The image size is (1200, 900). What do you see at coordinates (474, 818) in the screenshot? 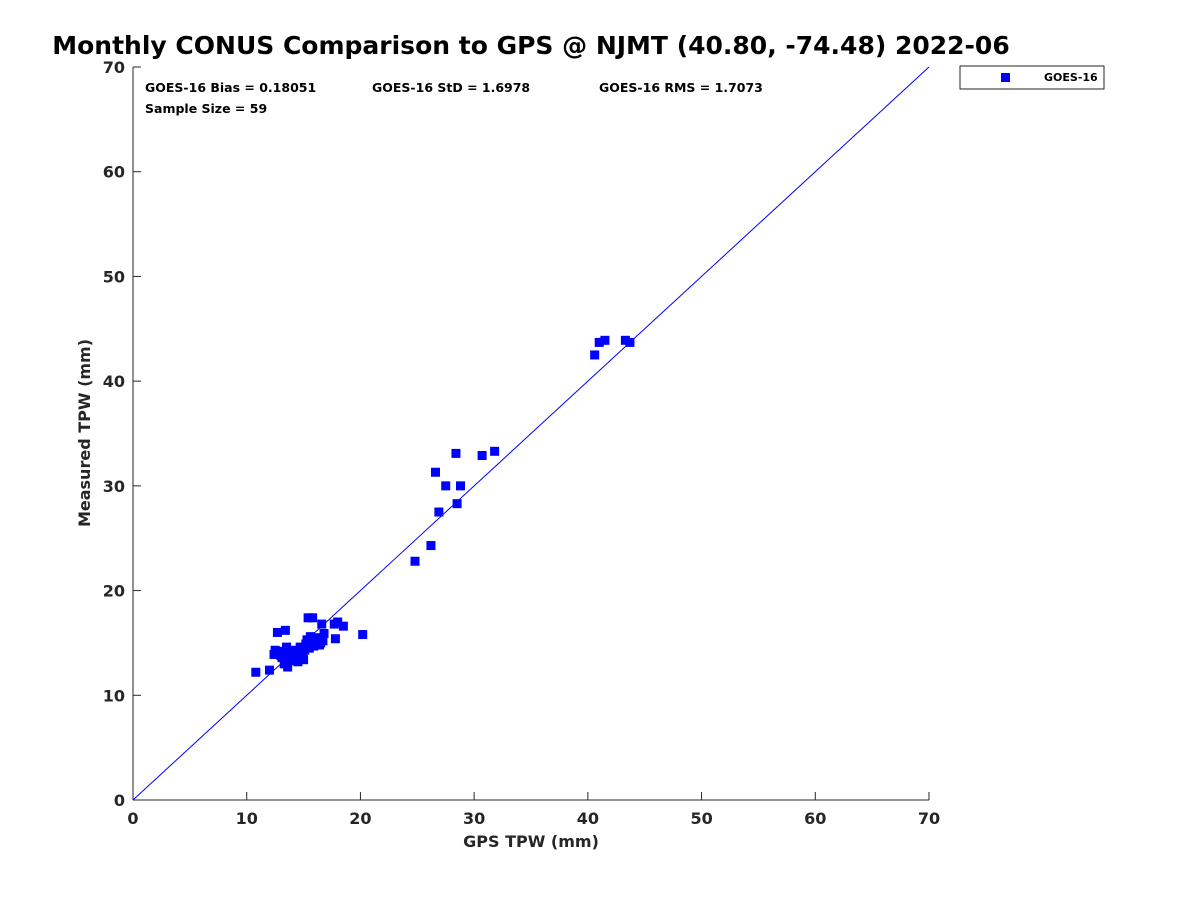
I see `x-tick-label: 30` at bounding box center [474, 818].